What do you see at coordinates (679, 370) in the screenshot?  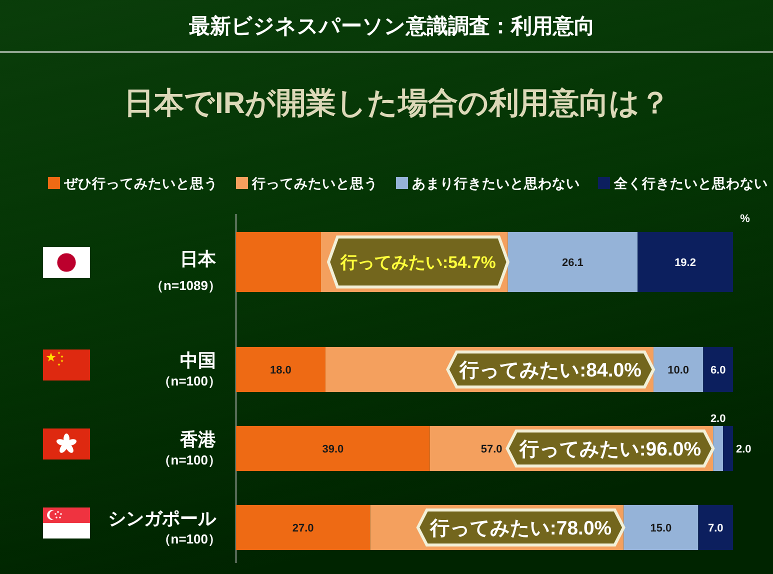 I see `data-label: 10.0` at bounding box center [679, 370].